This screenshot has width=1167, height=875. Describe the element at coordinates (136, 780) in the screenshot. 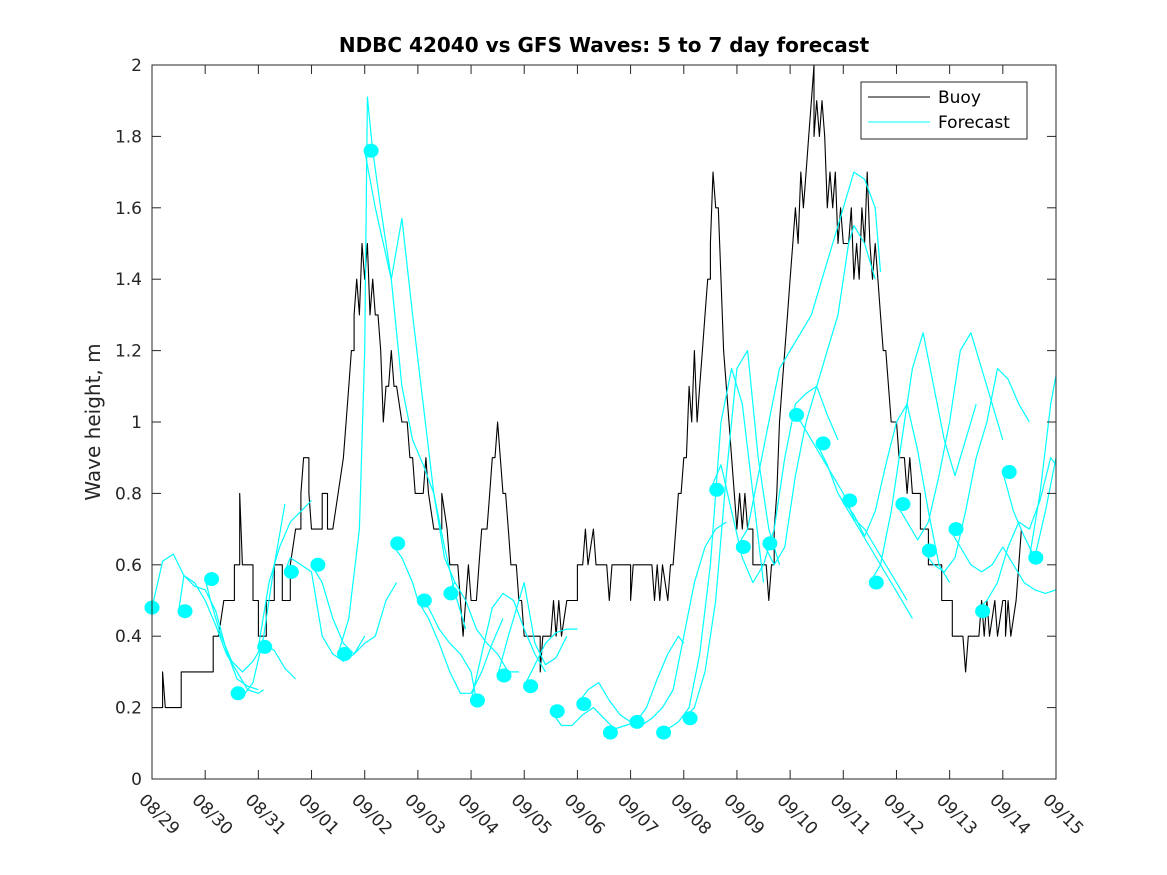

I see `y-tick-label: 0` at that location.